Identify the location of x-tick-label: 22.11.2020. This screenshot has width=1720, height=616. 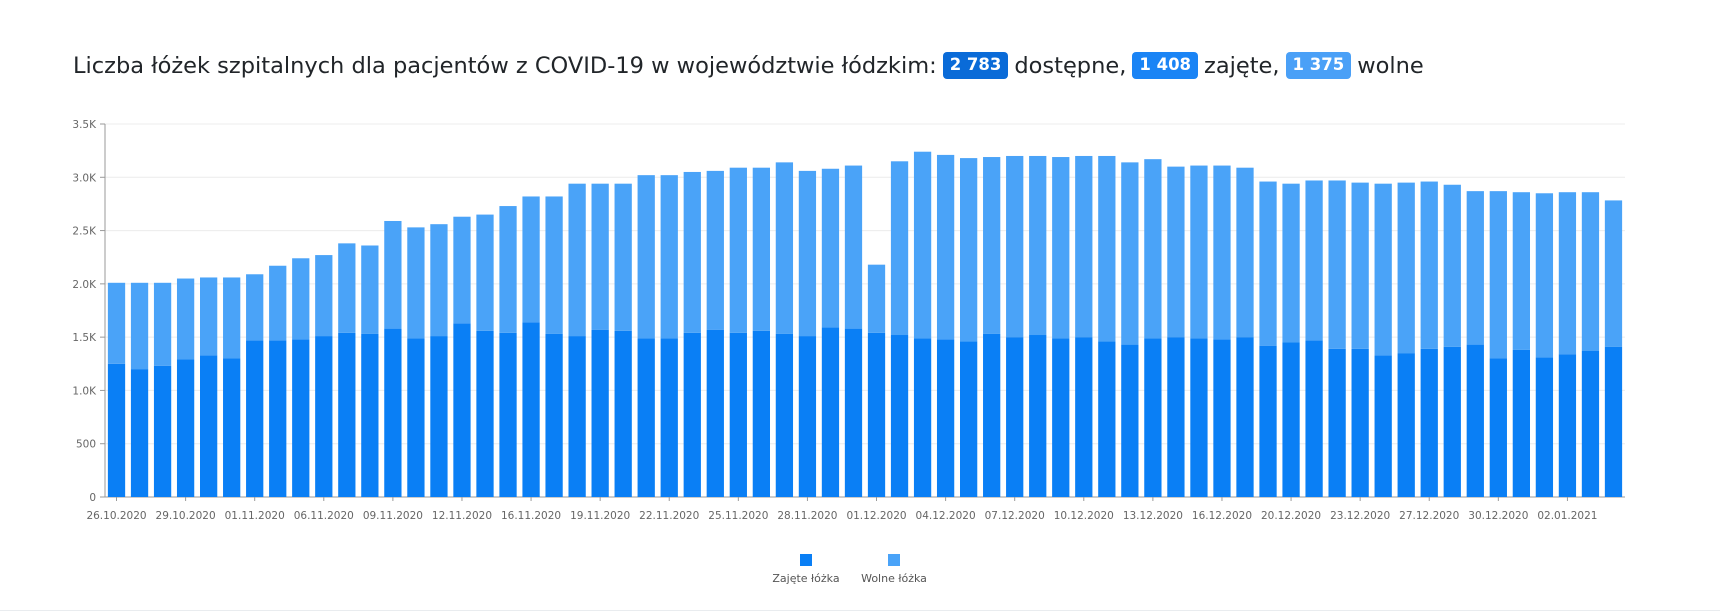
(669, 516).